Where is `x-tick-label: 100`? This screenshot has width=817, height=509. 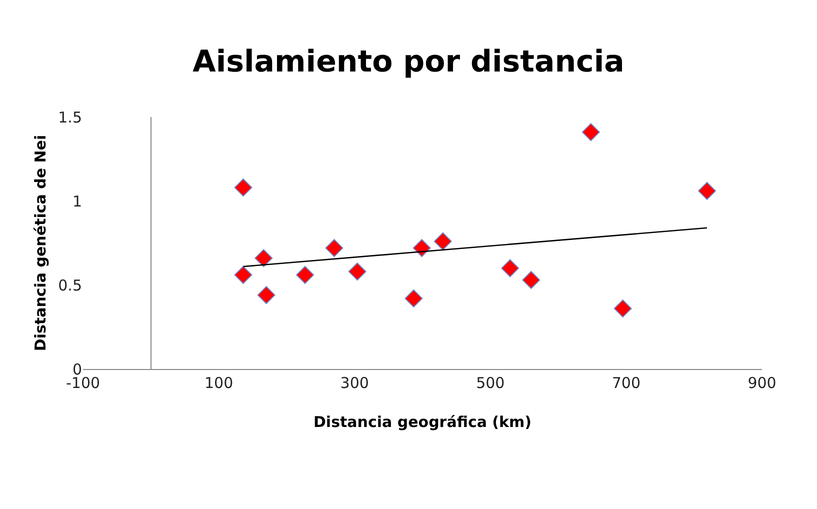
x-tick-label: 100 is located at coordinates (219, 383).